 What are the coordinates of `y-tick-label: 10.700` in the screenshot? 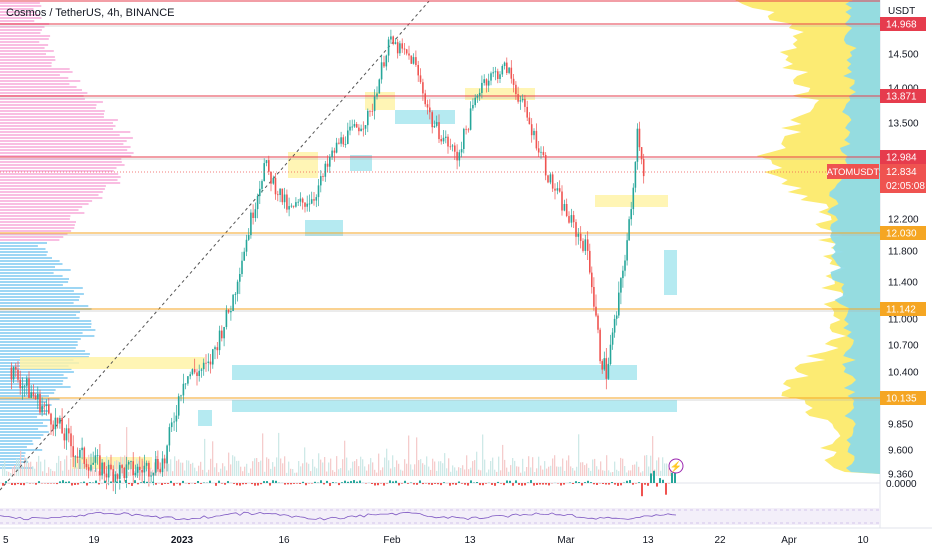 It's located at (903, 346).